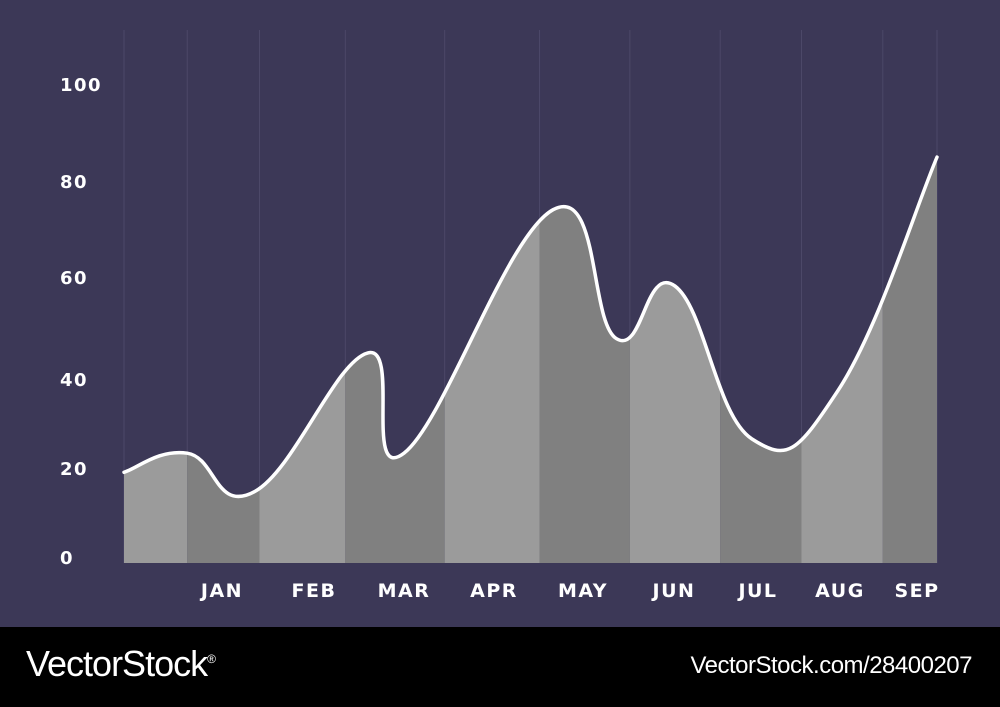 This screenshot has width=1000, height=707. Describe the element at coordinates (404, 591) in the screenshot. I see `x-tick-label: MAR` at that location.